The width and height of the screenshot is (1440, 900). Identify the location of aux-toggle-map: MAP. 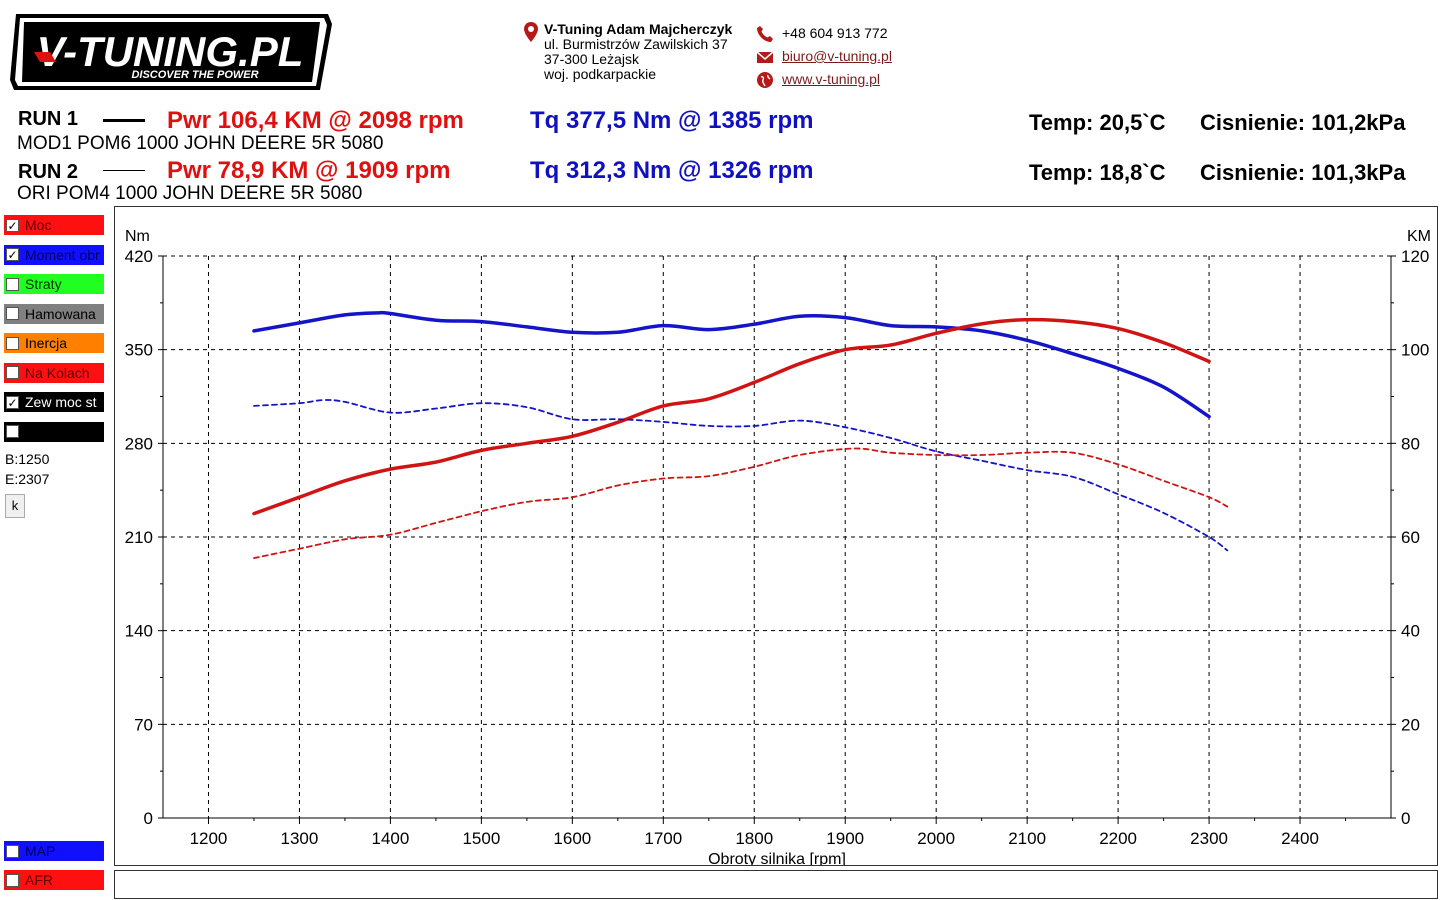
(54, 851).